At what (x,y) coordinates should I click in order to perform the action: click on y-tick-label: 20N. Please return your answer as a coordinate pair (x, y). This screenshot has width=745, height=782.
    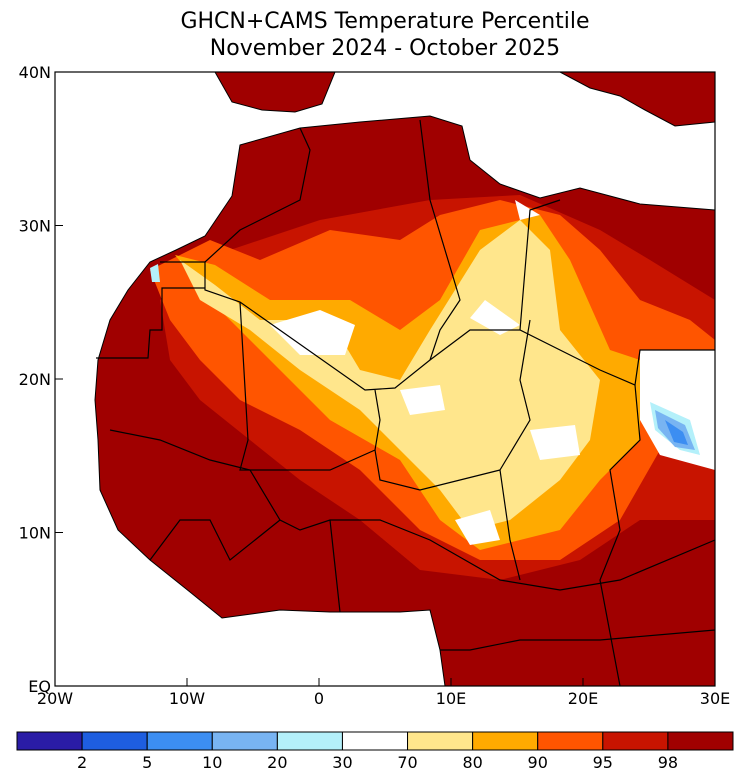
    Looking at the image, I should click on (35, 379).